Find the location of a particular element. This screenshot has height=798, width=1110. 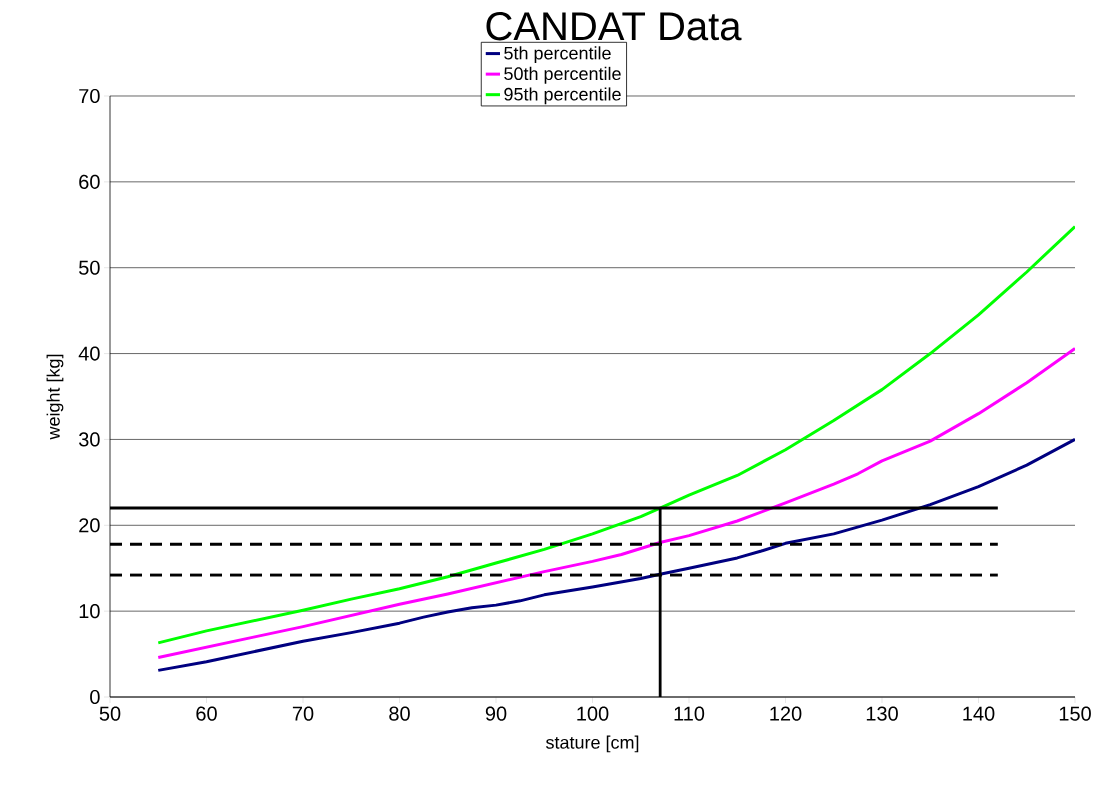

x-tick-label: 150 is located at coordinates (1075, 713).